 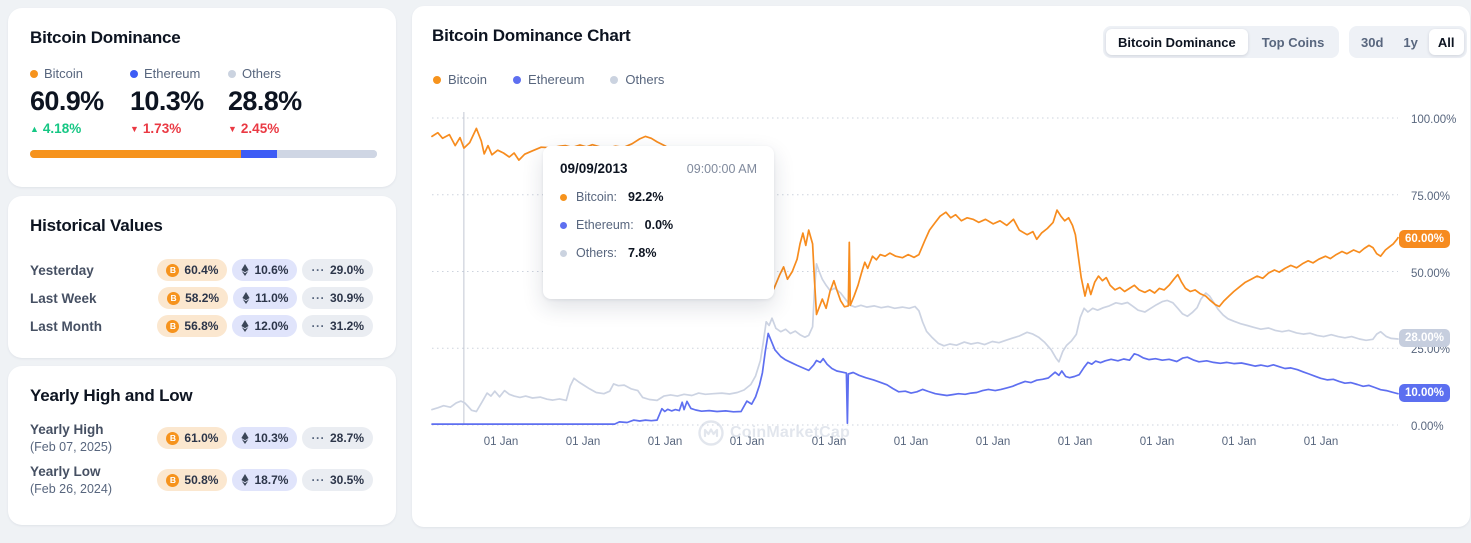 I want to click on legend-item-bitcoin: Bitcoin, so click(x=460, y=79).